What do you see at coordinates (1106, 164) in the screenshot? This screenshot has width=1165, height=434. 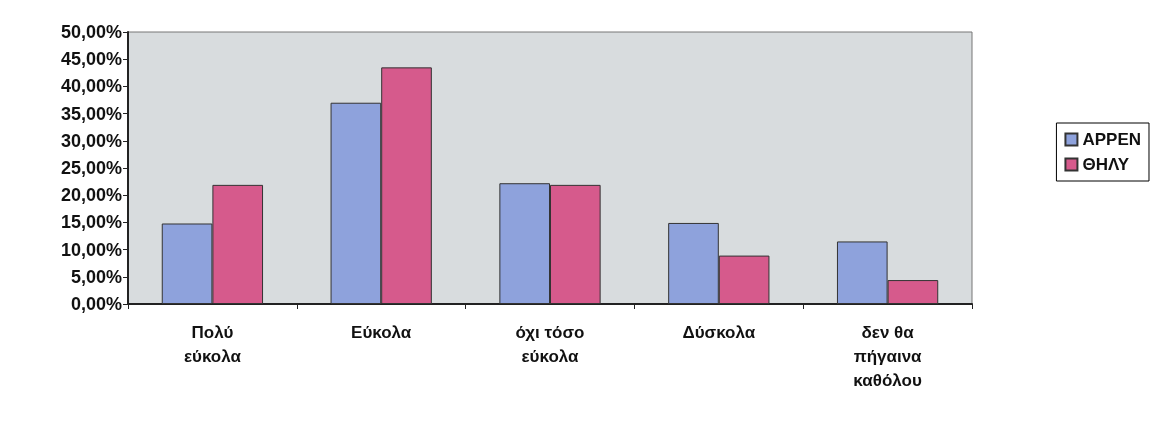 I see `legend-label: ΘΗΛΥ` at bounding box center [1106, 164].